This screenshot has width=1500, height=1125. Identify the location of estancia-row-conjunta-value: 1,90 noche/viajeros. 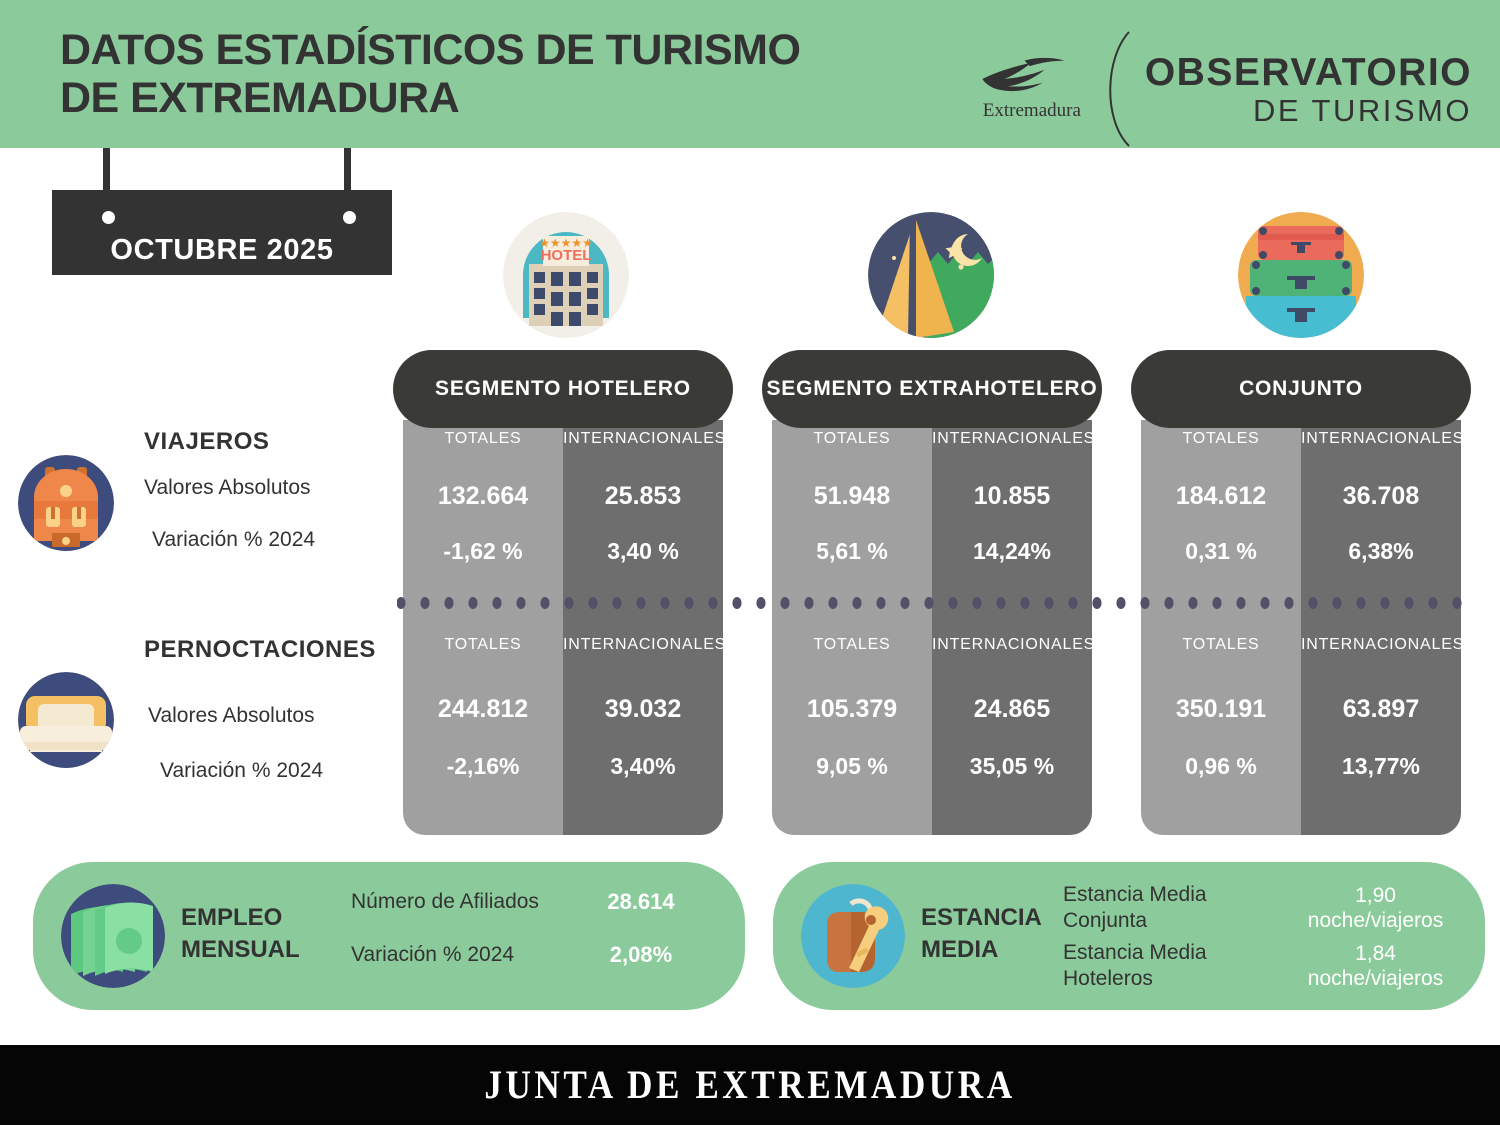
(1375, 908).